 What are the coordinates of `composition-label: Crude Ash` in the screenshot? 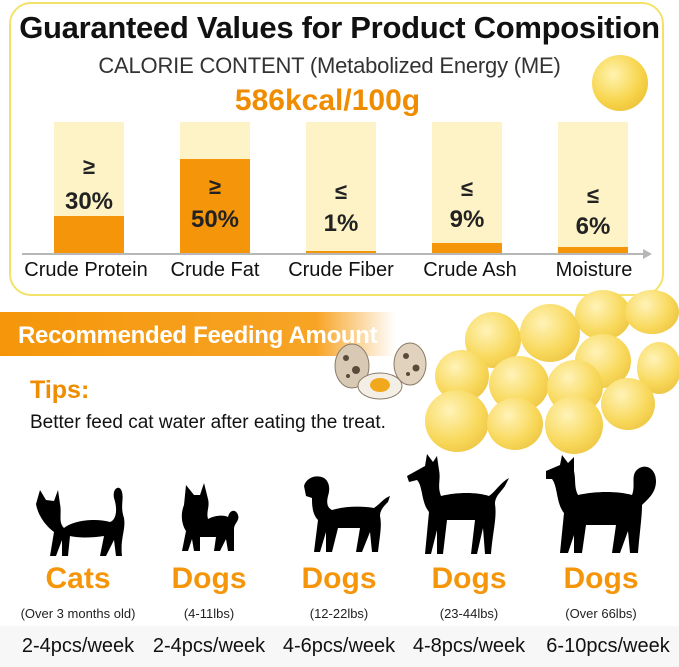 It's located at (470, 270).